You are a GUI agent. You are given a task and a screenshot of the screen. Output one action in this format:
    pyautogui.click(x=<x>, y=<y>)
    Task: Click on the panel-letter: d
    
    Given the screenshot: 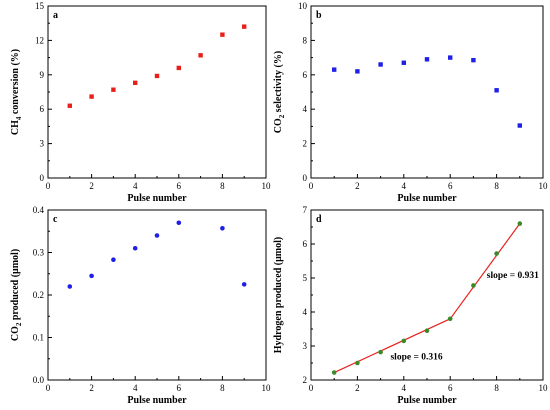 What is the action you would take?
    pyautogui.click(x=319, y=219)
    